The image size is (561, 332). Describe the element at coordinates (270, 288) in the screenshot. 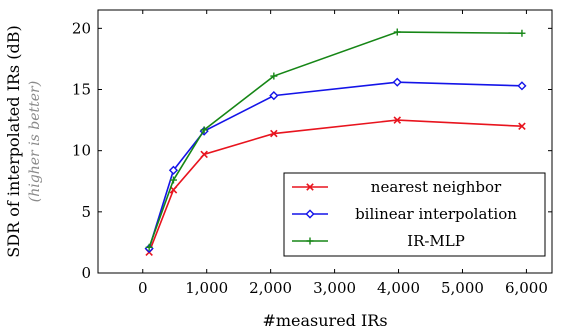

I see `x-tick-label: 2,000` at that location.